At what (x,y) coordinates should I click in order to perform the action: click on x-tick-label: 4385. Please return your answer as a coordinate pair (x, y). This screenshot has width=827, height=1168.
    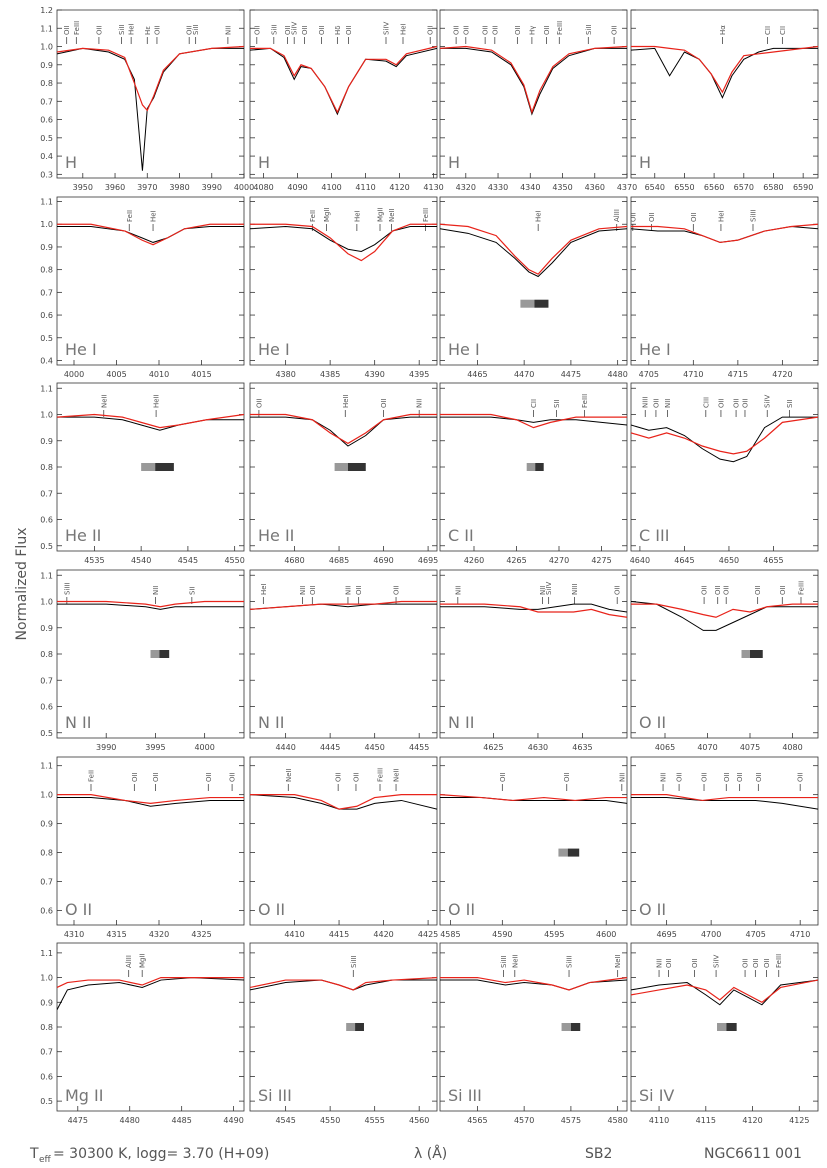
    Looking at the image, I should click on (330, 374).